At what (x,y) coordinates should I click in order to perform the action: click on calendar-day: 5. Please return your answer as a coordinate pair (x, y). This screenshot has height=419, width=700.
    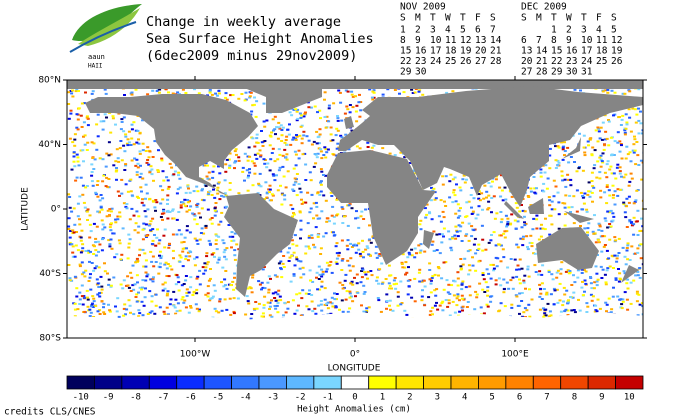
    Looking at the image, I should click on (463, 30).